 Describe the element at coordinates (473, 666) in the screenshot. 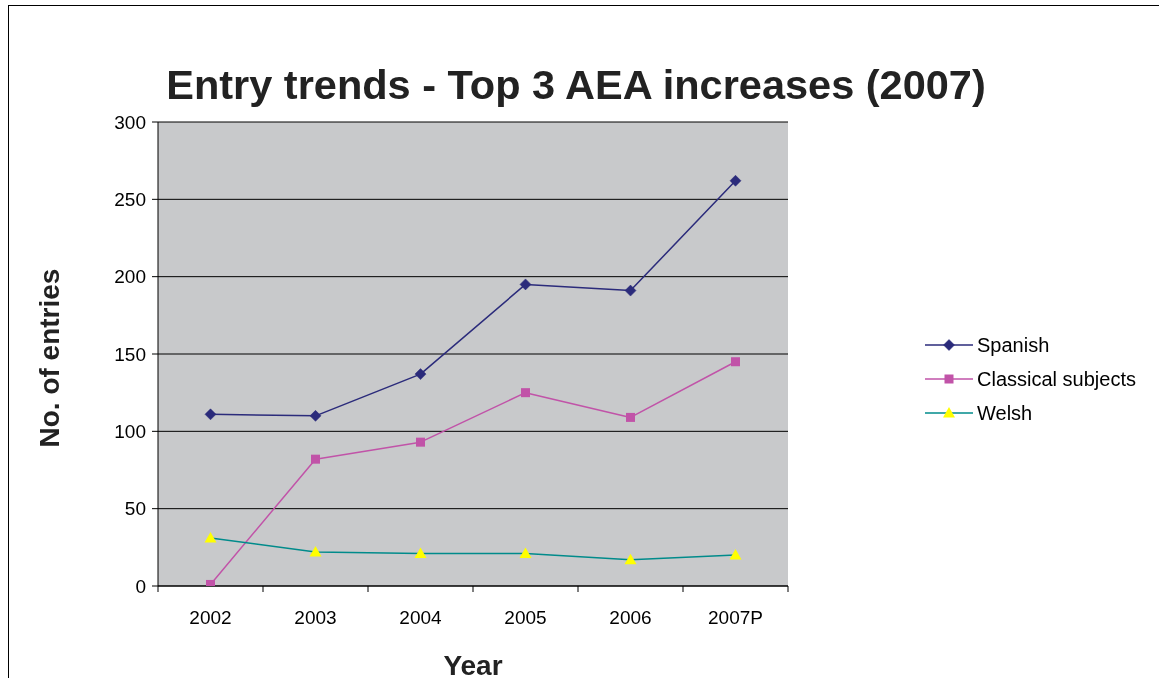

I see `x-axis-title: Year` at that location.